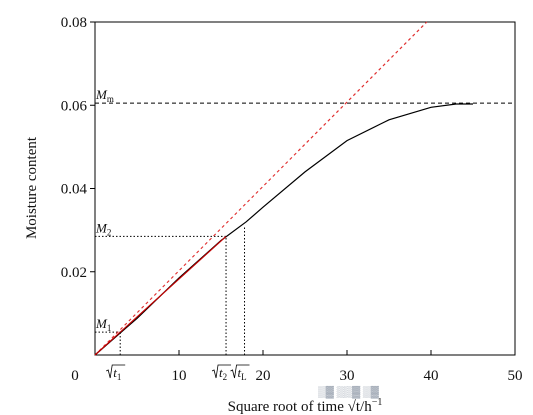 The width and height of the screenshot is (533, 415). I want to click on ref-label-M1: M1, so click(103, 324).